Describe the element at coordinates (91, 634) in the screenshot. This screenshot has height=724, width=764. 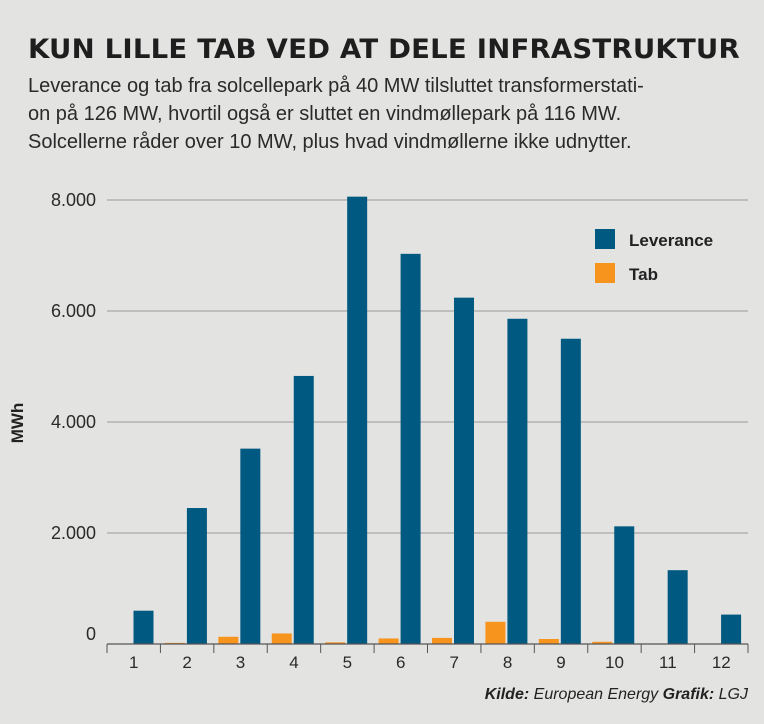
I see `y-tick-label: 0` at that location.